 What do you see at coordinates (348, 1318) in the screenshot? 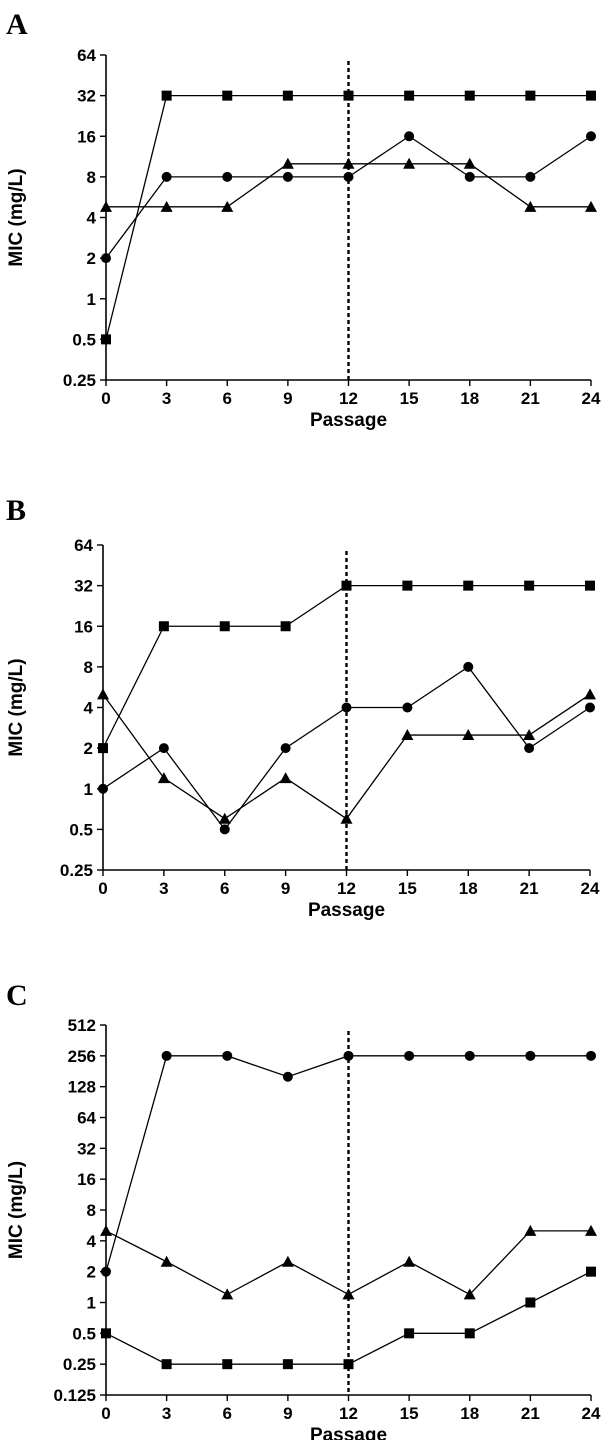
I see `series-square` at bounding box center [348, 1318].